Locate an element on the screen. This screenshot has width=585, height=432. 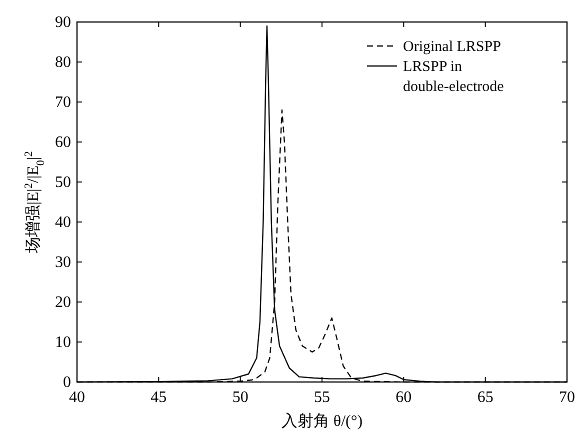
y-tick-label: 90 is located at coordinates (63, 22).